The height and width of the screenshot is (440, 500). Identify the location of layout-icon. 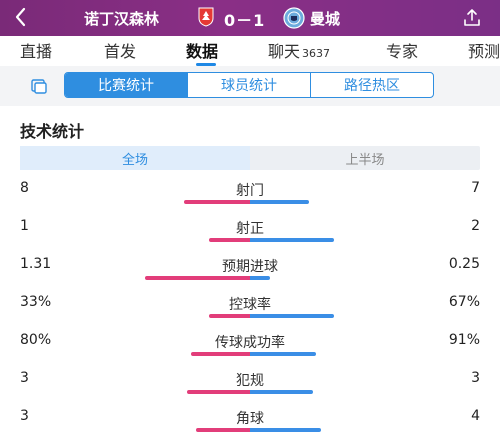
(39, 86).